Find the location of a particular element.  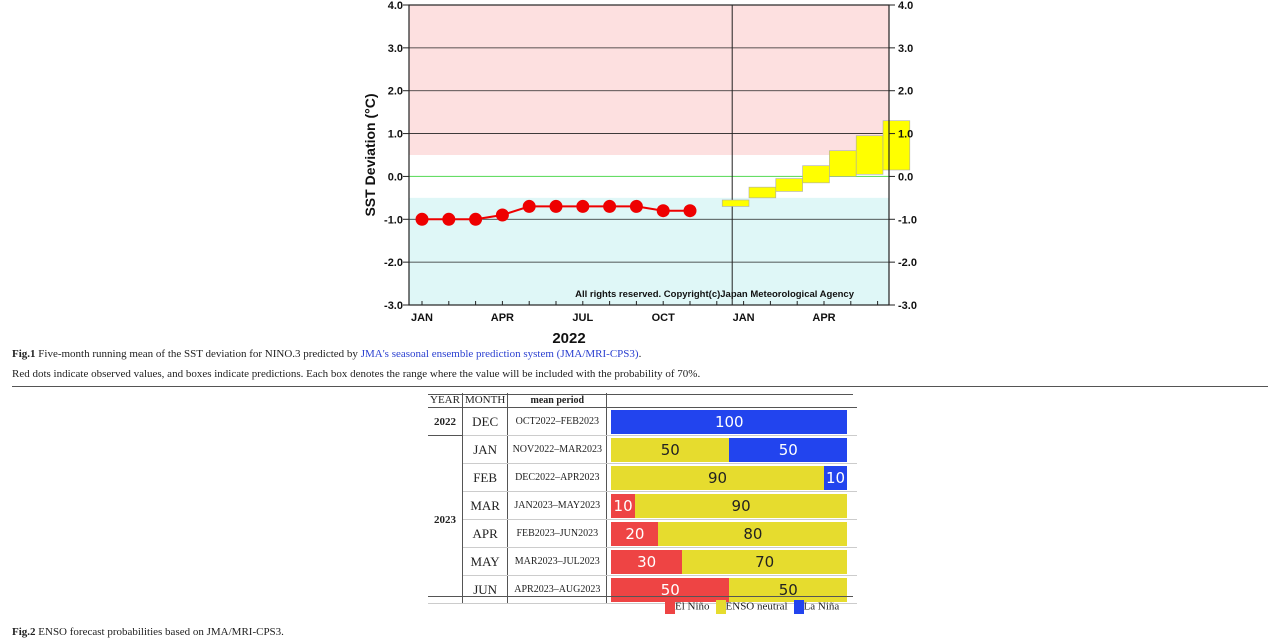

mean-period-cell: JAN2023–MAY2023 is located at coordinates (557, 505).